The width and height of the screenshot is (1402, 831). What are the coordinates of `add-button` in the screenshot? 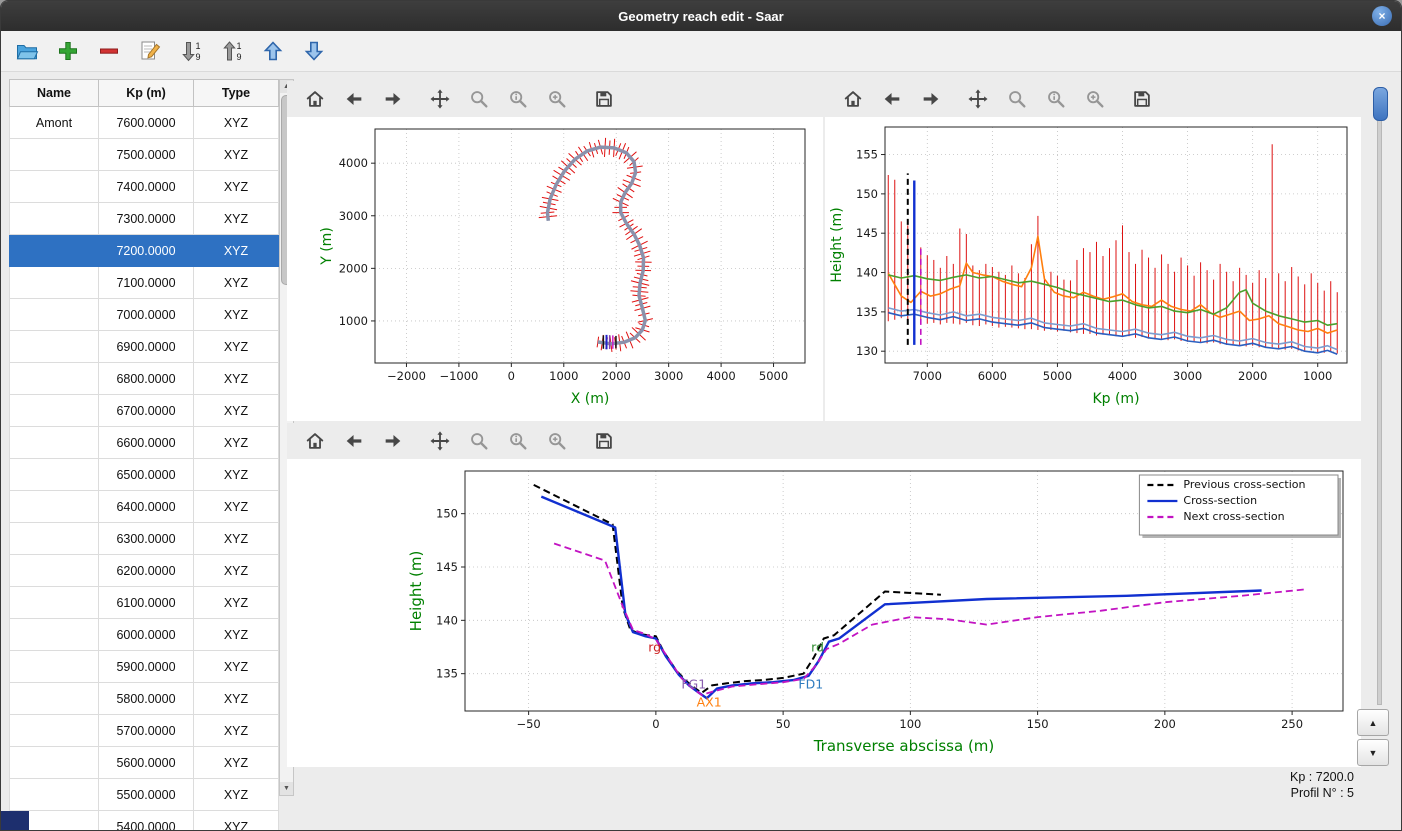 It's located at (68, 51).